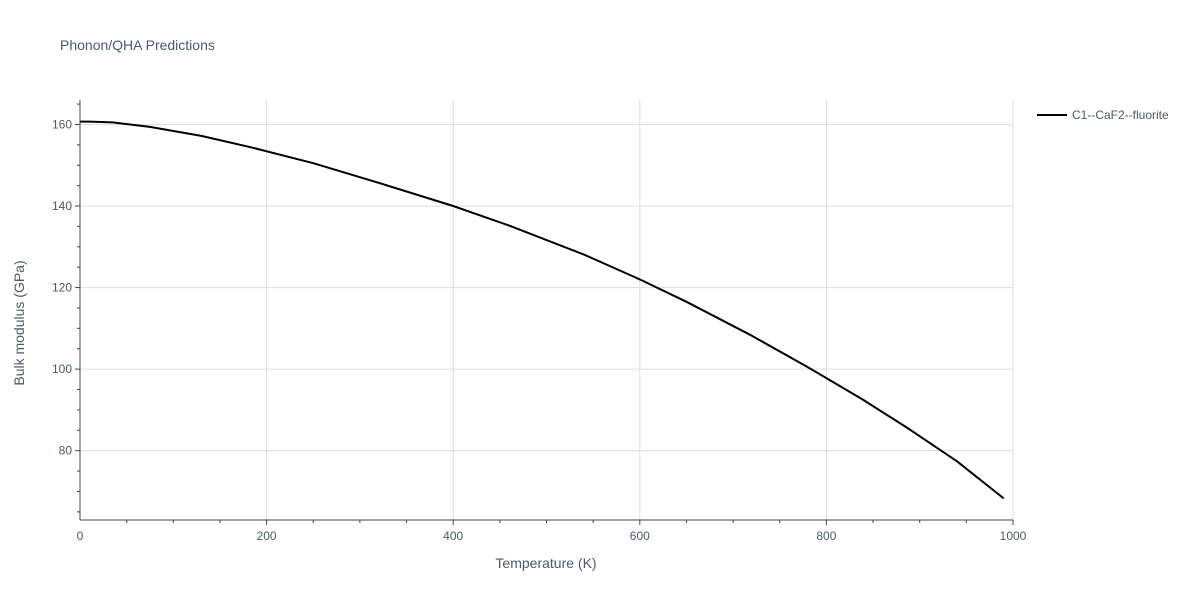 The width and height of the screenshot is (1200, 605). Describe the element at coordinates (62, 206) in the screenshot. I see `y-tick-label: 140` at that location.